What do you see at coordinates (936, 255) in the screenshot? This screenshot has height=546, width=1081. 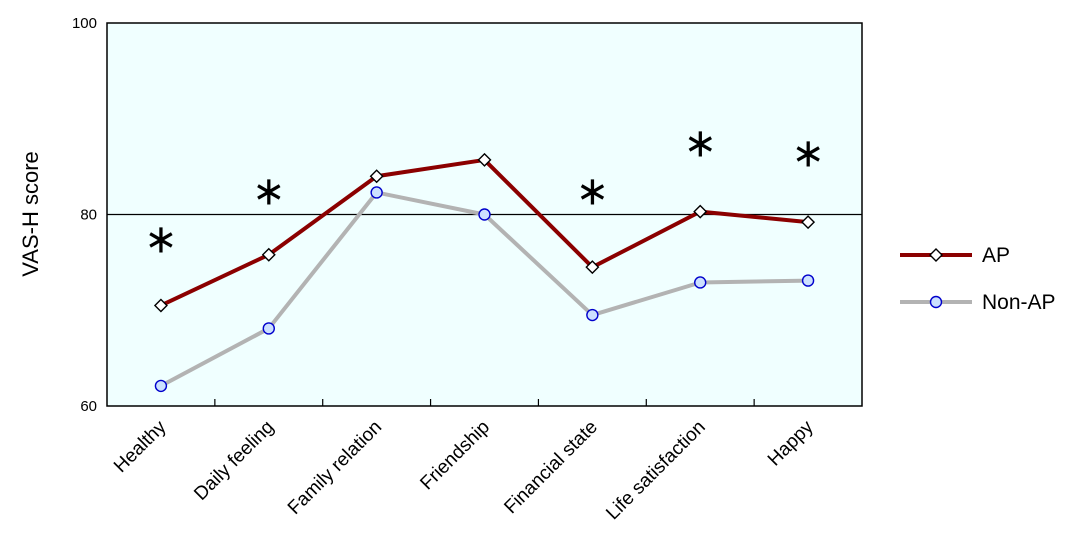 I see `legend-marker-ap` at bounding box center [936, 255].